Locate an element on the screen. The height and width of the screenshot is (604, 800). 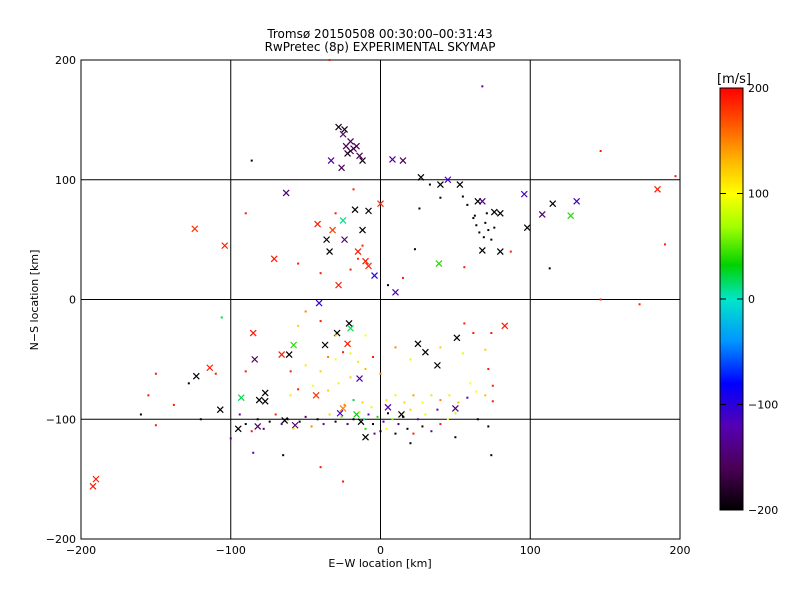
y-tick-label: 0 is located at coordinates (72, 300).